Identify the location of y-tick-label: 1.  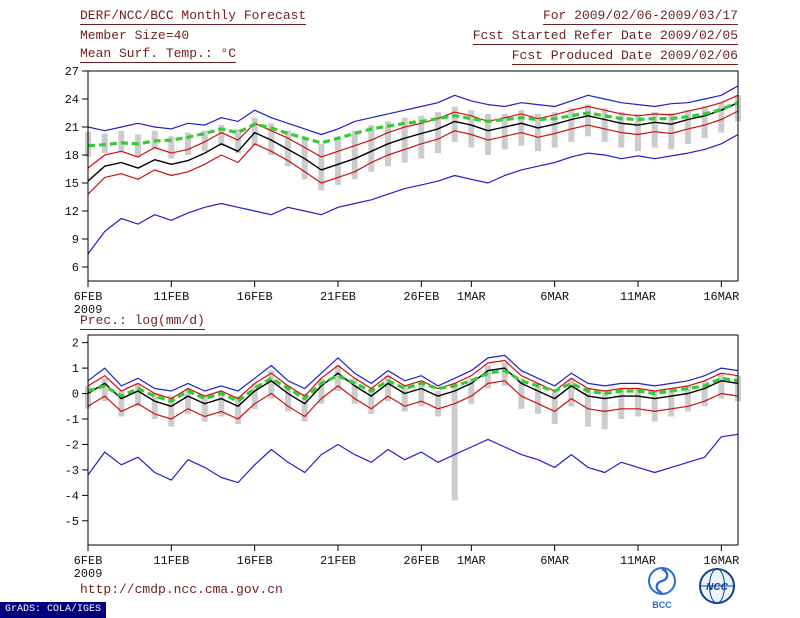
(75, 369).